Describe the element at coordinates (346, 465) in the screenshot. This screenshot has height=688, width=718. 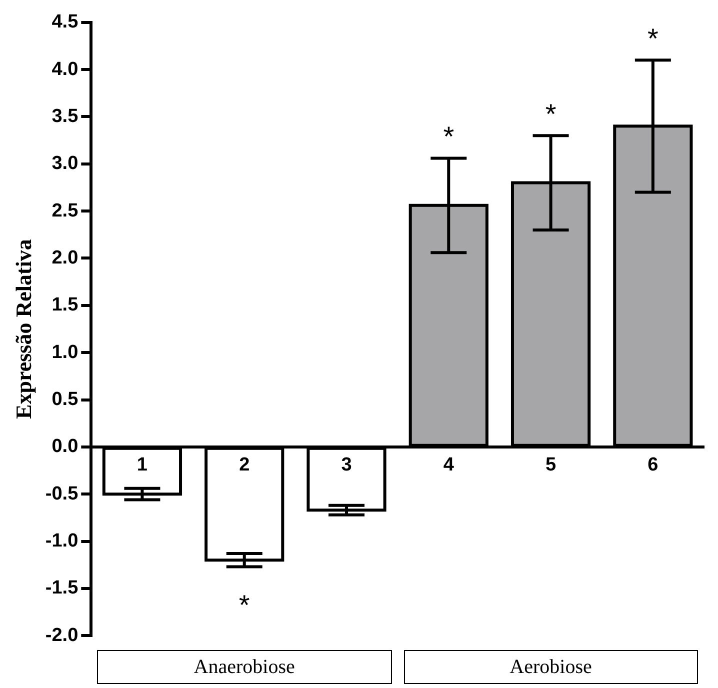
I see `x-tick-label: 3` at that location.